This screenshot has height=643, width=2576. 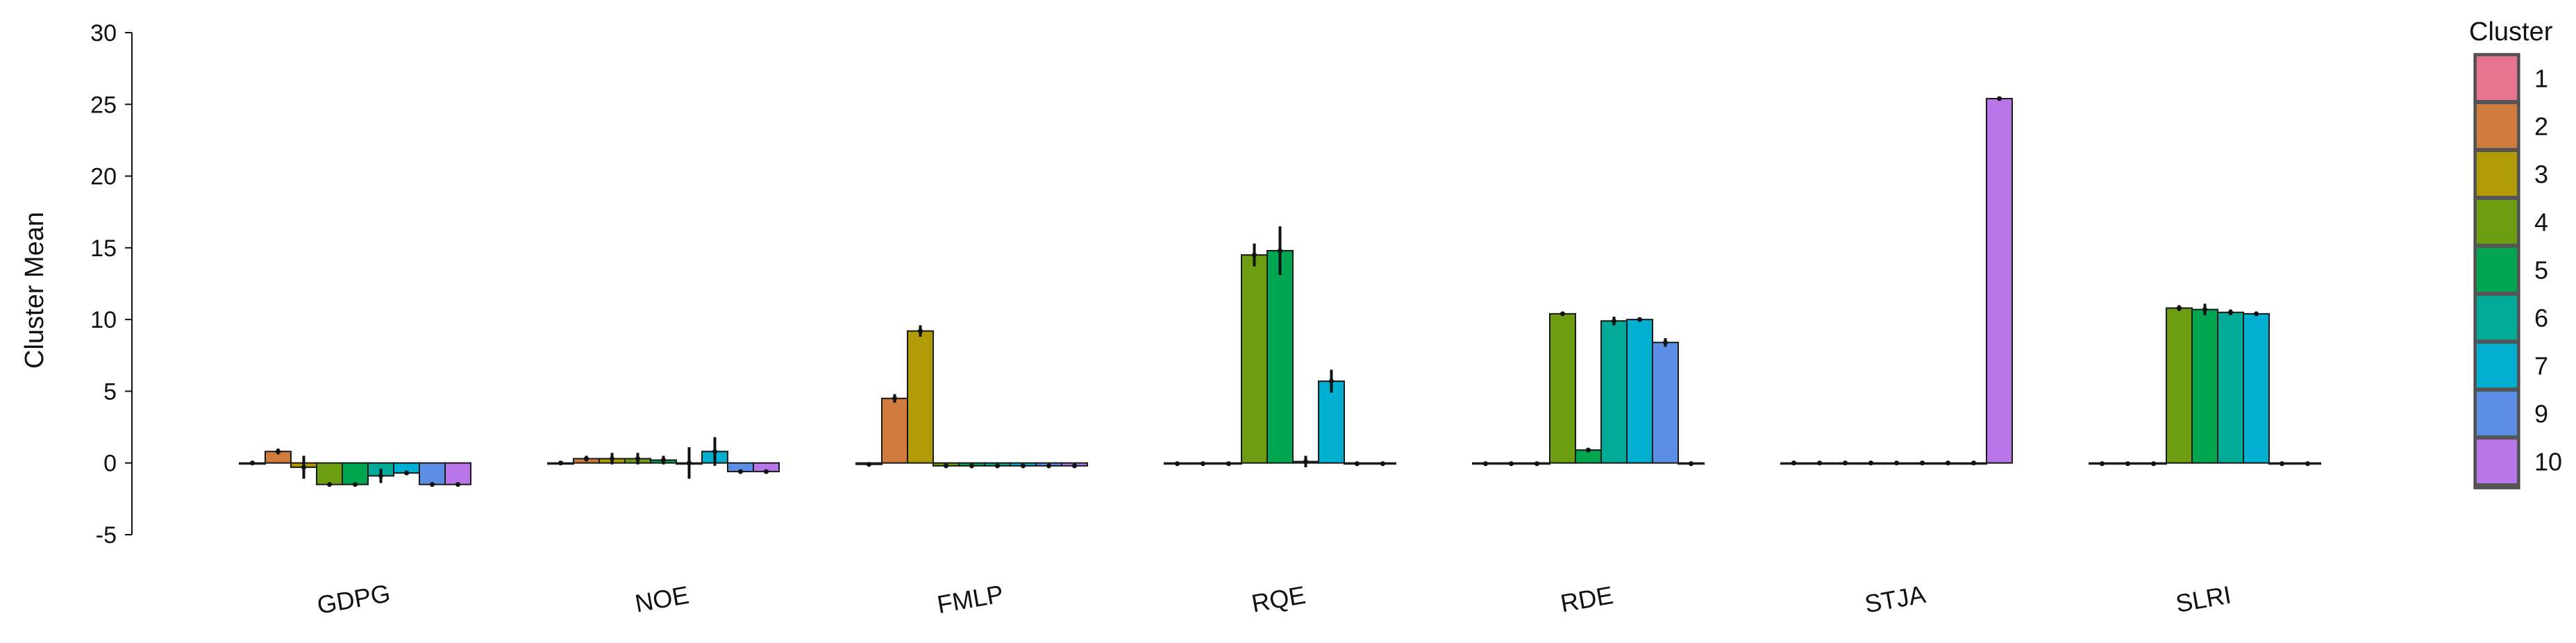 What do you see at coordinates (2541, 270) in the screenshot?
I see `legend-label-cluster-5: 5` at bounding box center [2541, 270].